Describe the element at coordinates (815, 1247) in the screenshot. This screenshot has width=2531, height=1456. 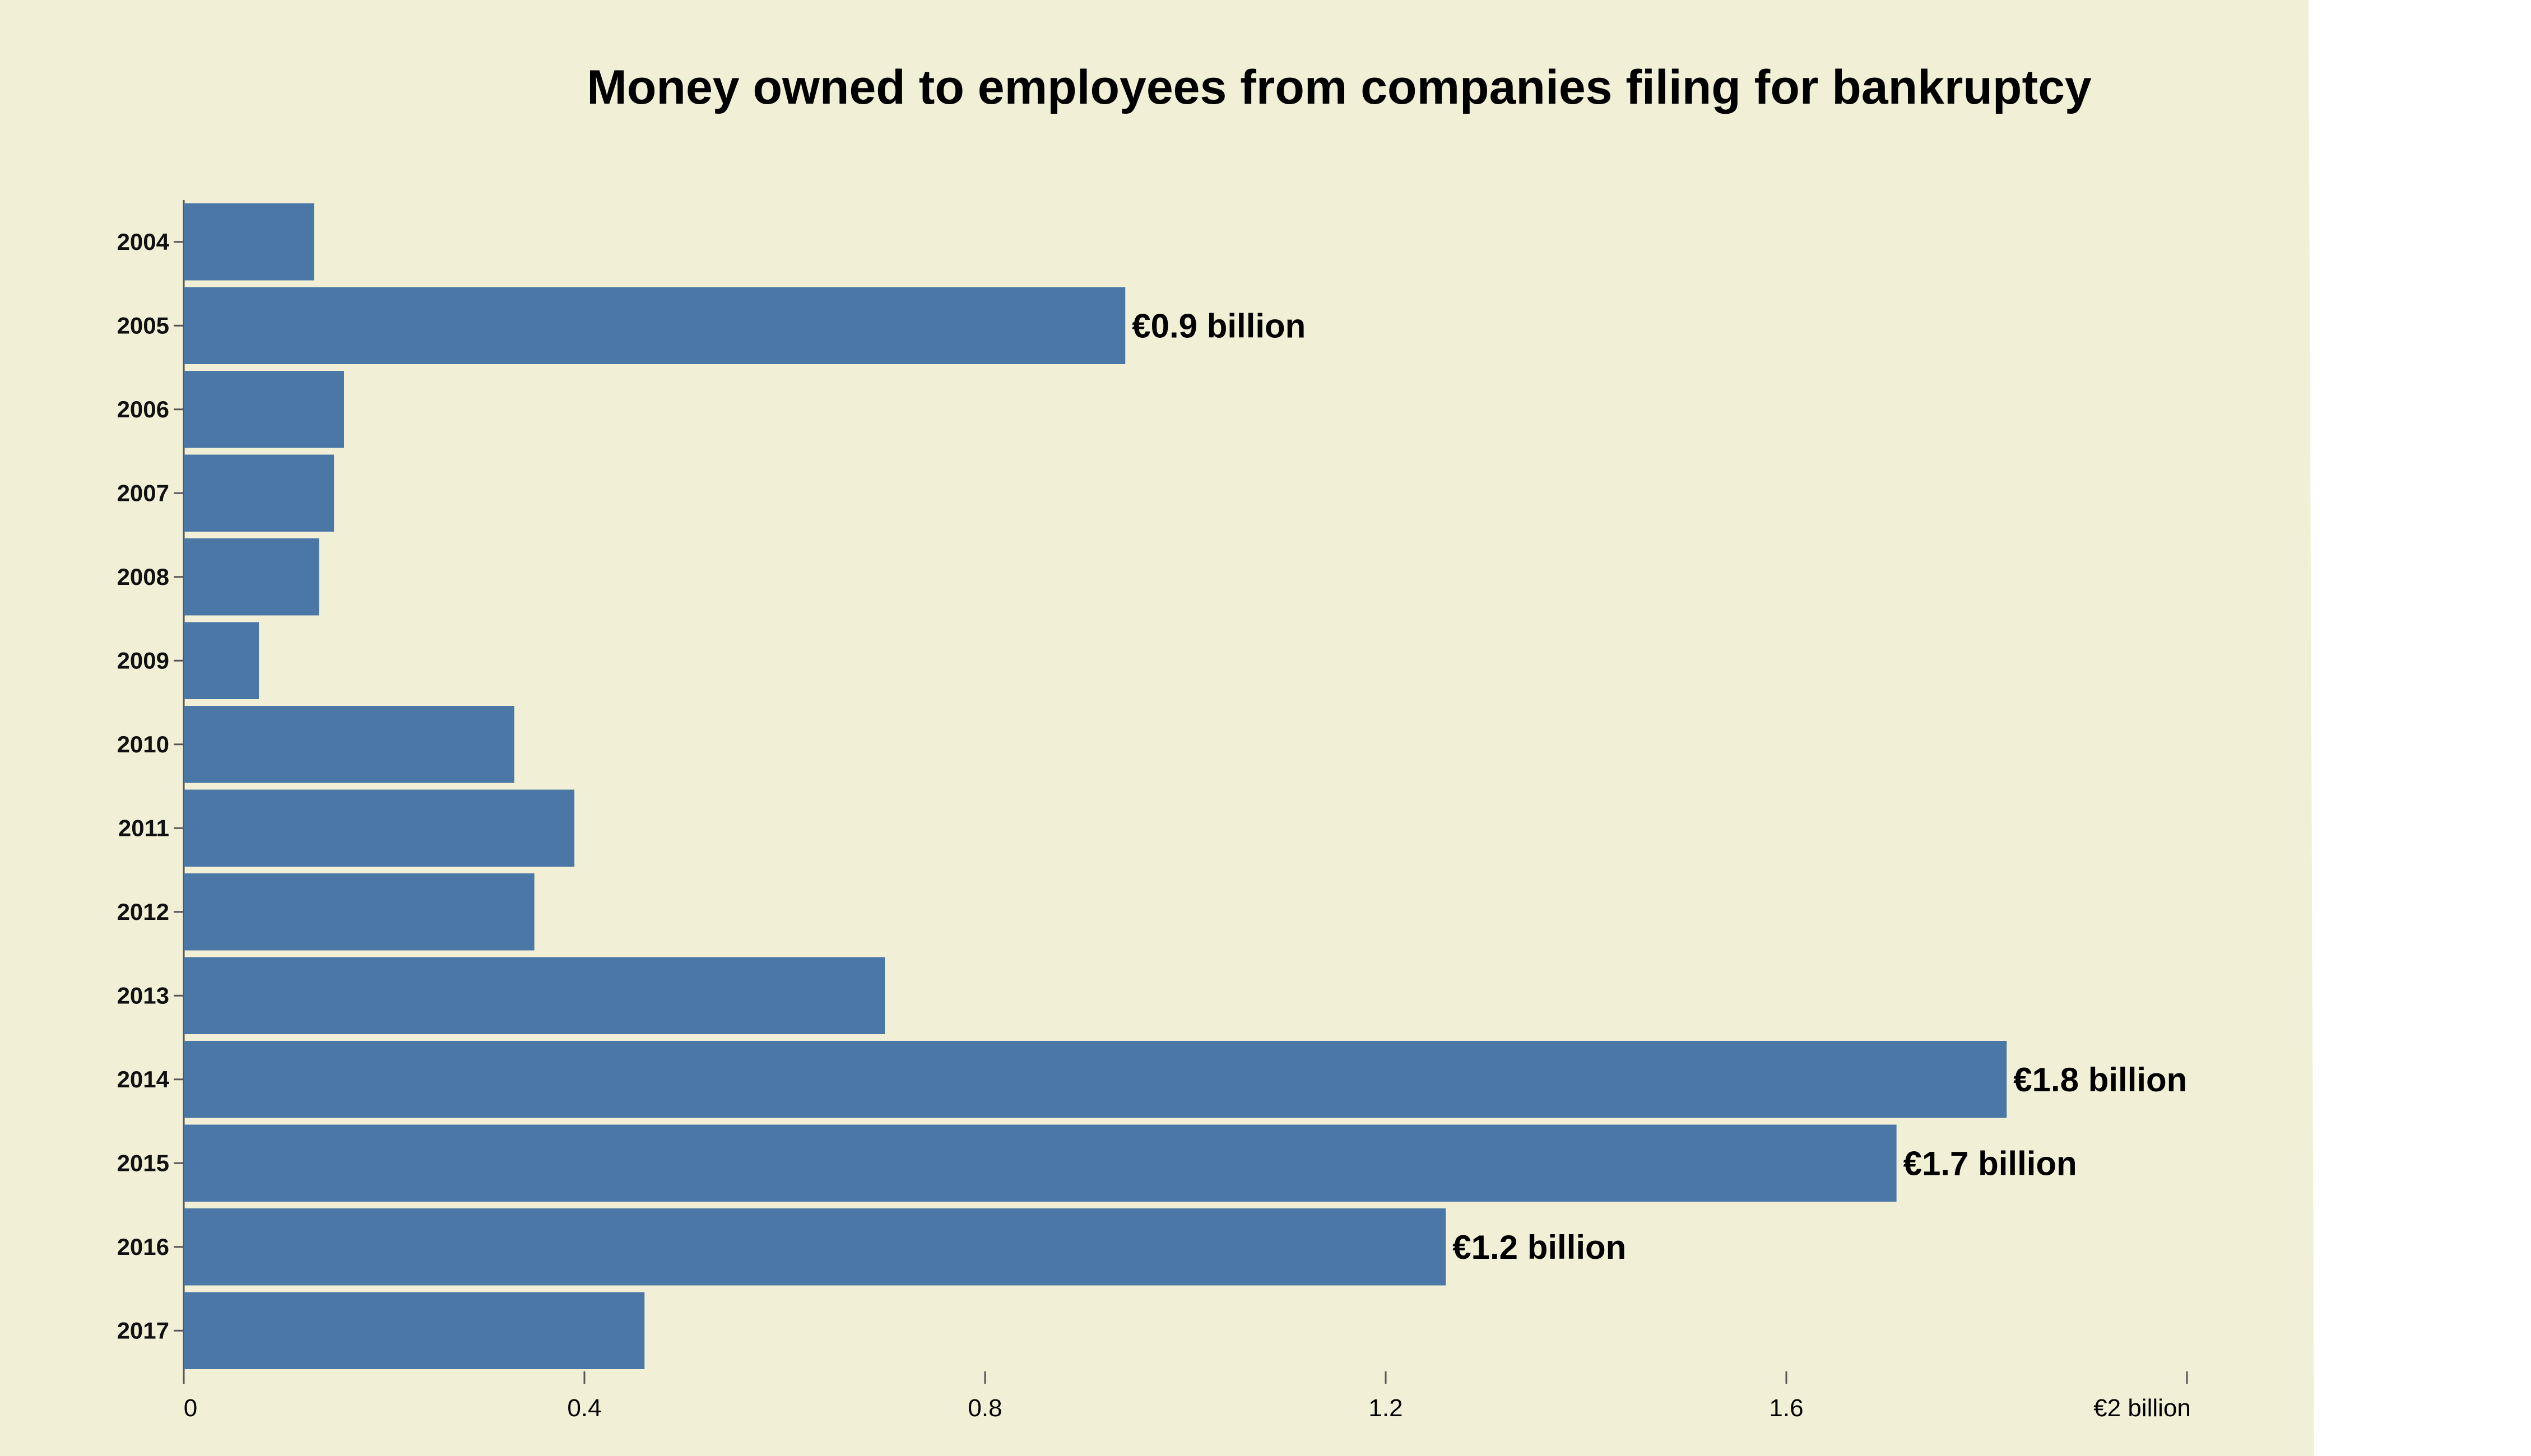
I see `bar-2016` at that location.